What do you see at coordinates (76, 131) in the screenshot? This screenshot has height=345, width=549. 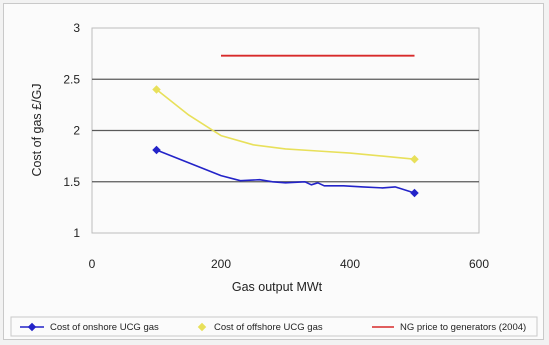 I see `y-tick-label: 2` at bounding box center [76, 131].